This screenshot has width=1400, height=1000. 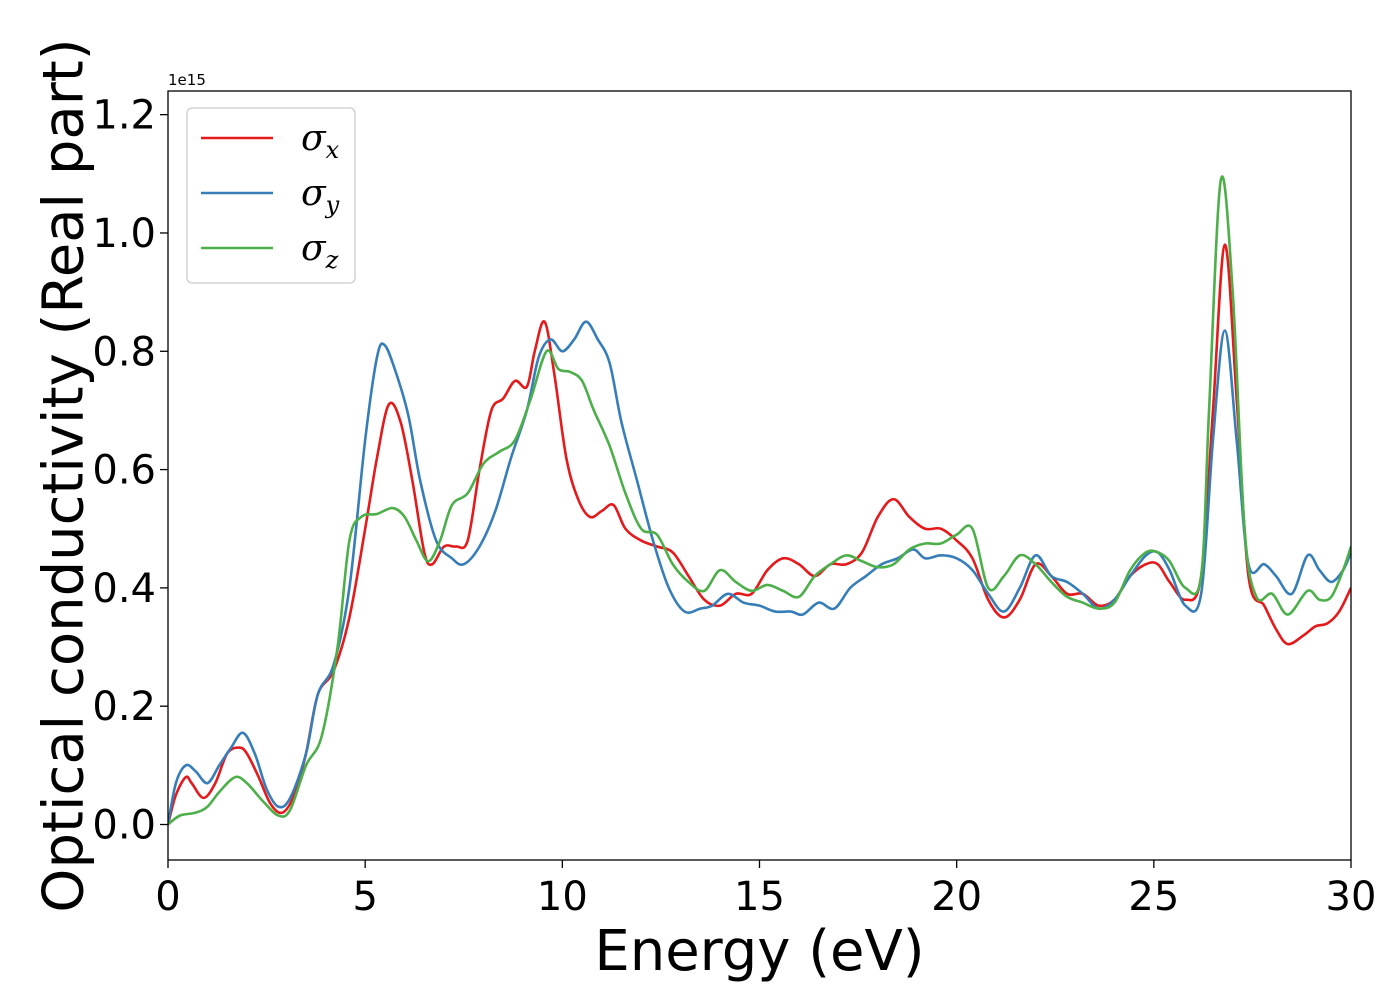 I want to click on legend-box, so click(x=271, y=195).